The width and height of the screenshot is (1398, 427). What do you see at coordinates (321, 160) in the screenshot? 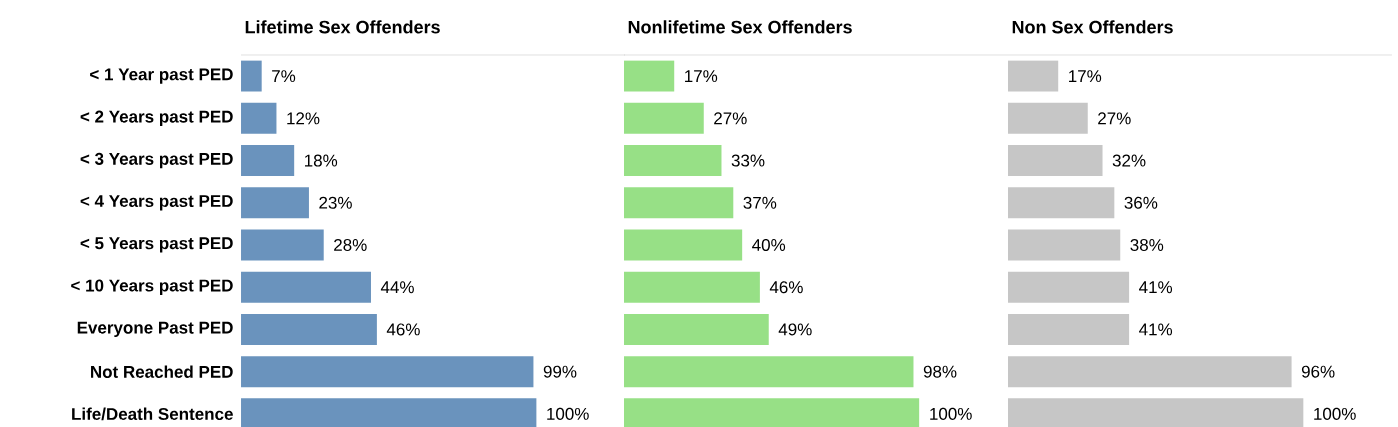
I see `data-label: 18%` at bounding box center [321, 160].